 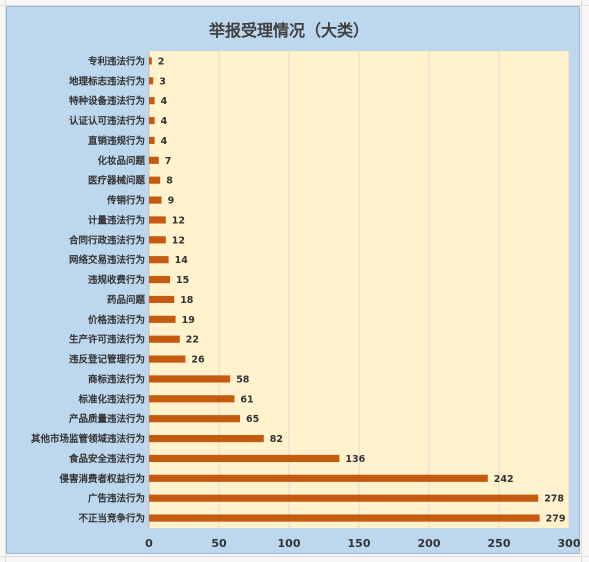 I want to click on category-label: 传销行为, so click(x=125, y=201).